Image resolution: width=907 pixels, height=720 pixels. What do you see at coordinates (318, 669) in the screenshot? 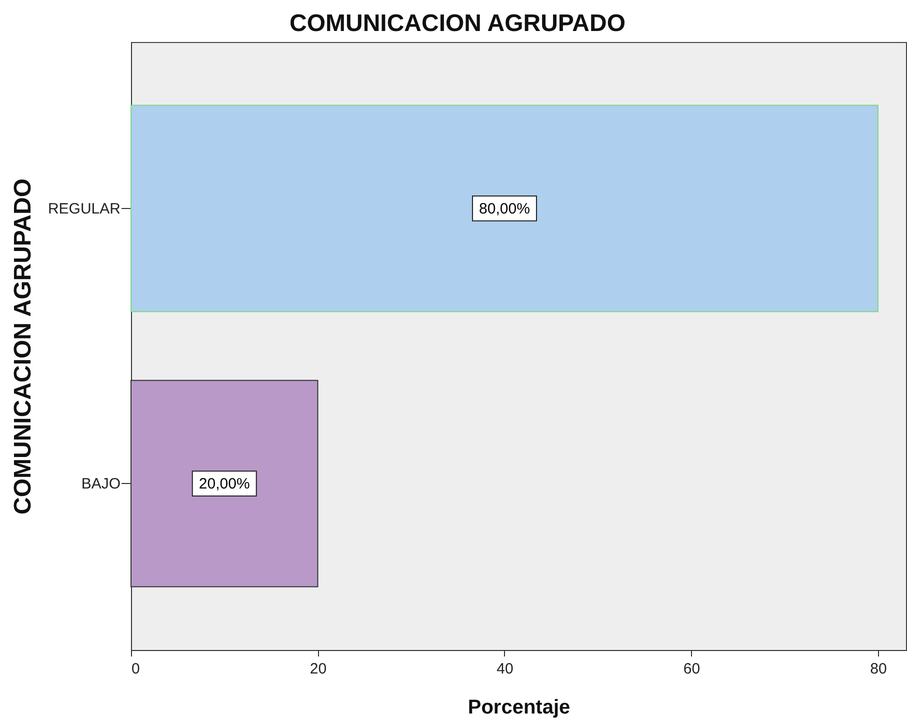
I see `x-tick-label: 20` at bounding box center [318, 669].